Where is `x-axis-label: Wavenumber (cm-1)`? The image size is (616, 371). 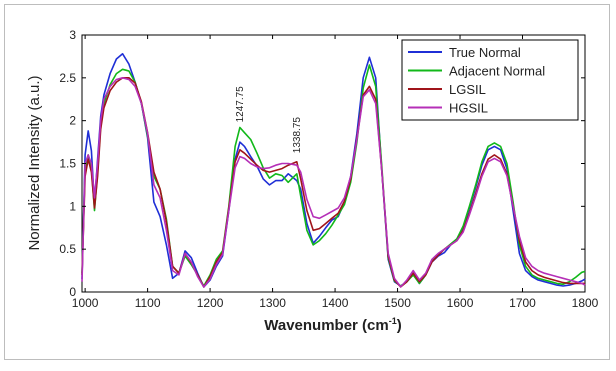 x-axis-label: Wavenumber (cm-1) is located at coordinates (333, 325).